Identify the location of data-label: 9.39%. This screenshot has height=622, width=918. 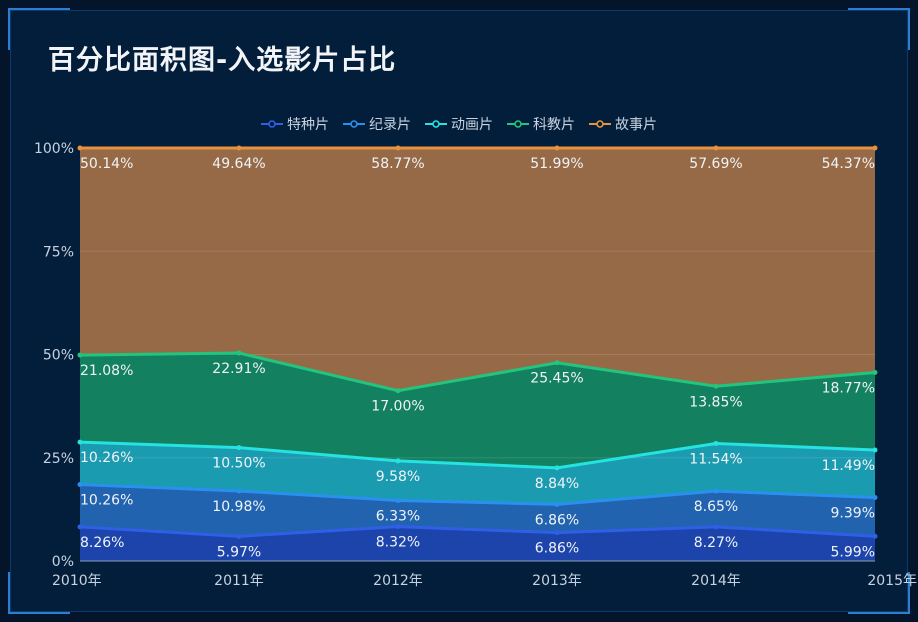
(853, 513).